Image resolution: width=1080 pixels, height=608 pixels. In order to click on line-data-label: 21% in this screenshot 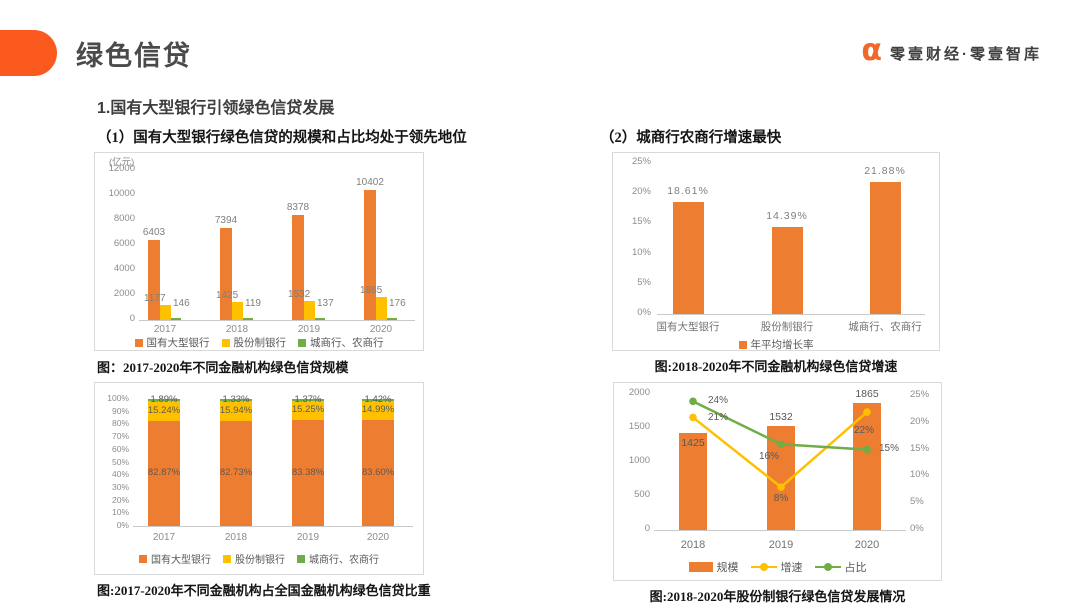, I will do `click(718, 417)`.